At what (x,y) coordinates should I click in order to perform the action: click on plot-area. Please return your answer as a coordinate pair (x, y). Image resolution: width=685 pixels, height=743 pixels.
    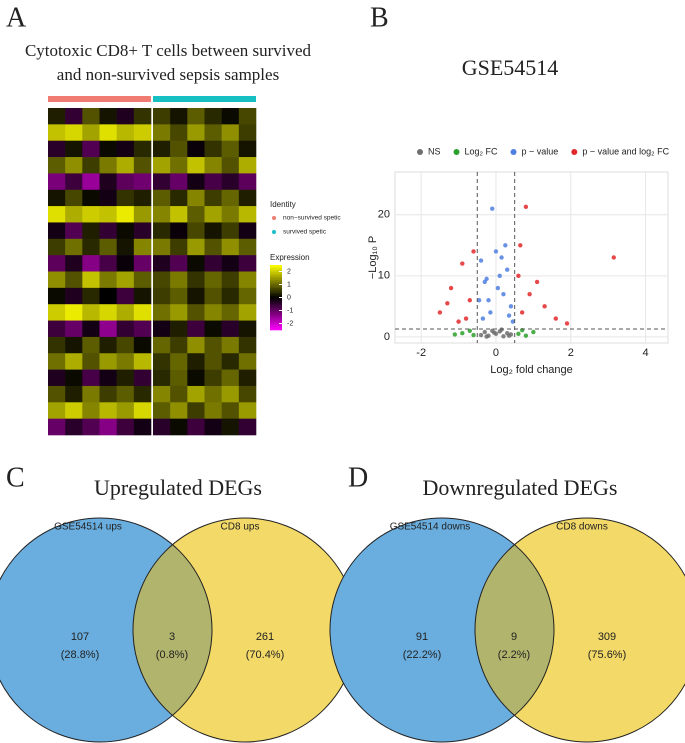
    Looking at the image, I should click on (531, 257).